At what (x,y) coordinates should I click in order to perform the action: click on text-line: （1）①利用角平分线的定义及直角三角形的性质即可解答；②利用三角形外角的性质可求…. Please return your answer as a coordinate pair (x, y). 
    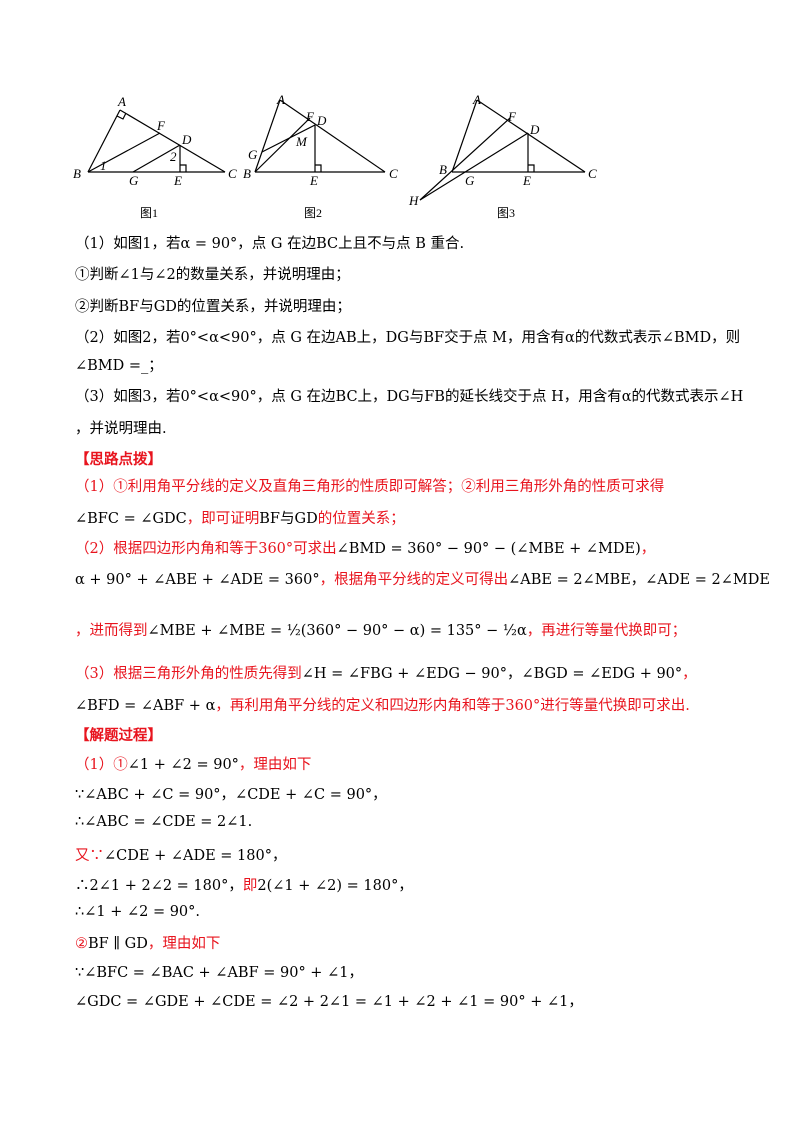
    Looking at the image, I should click on (369, 485).